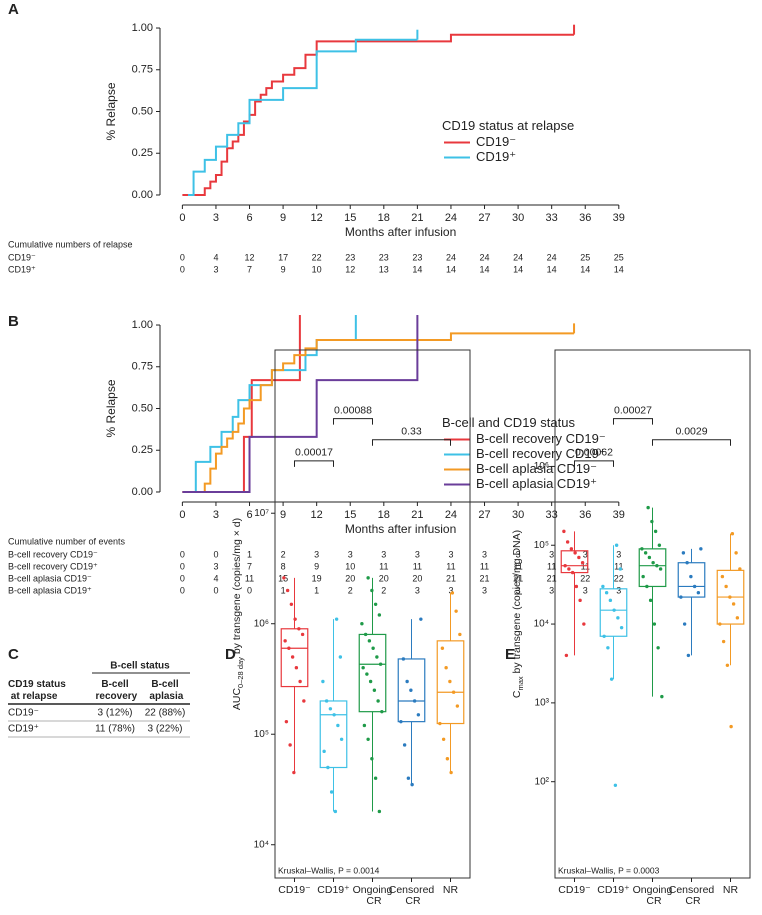  I want to click on x-tick-label: CD19⁺, so click(613, 890).